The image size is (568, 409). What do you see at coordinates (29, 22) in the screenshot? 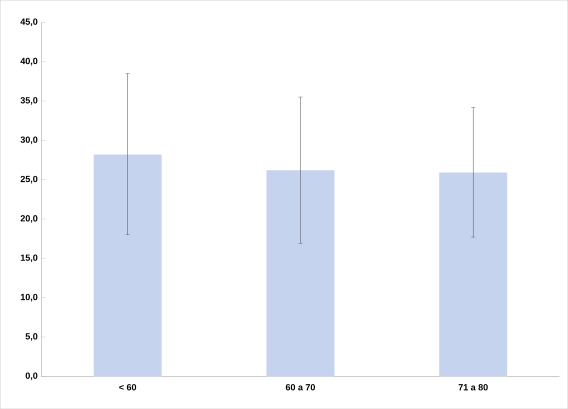
I see `y-tick-label: 45,0` at bounding box center [29, 22].